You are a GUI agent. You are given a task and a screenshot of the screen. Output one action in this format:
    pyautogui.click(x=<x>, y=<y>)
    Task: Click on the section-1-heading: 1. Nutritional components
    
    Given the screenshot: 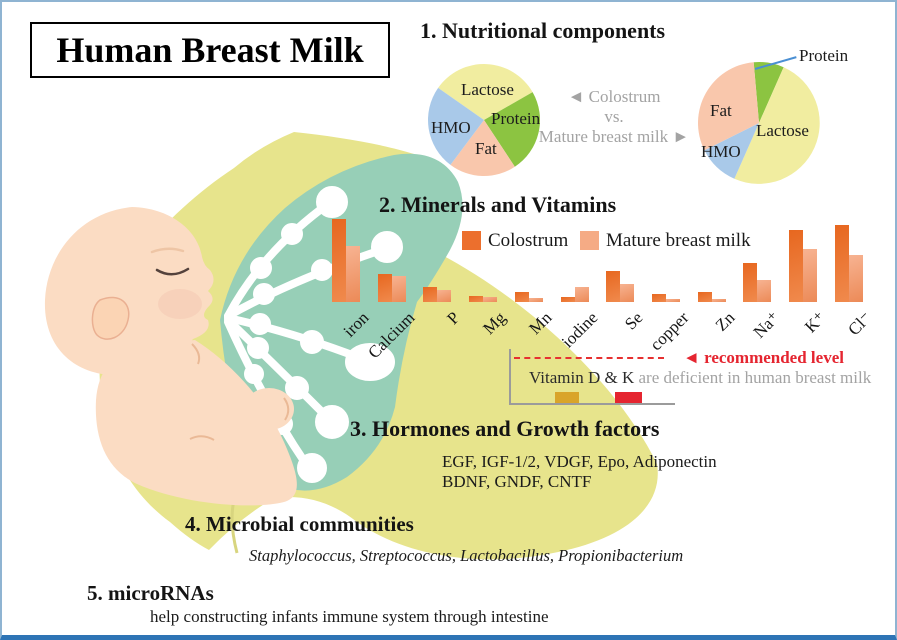 What is the action you would take?
    pyautogui.click(x=543, y=30)
    